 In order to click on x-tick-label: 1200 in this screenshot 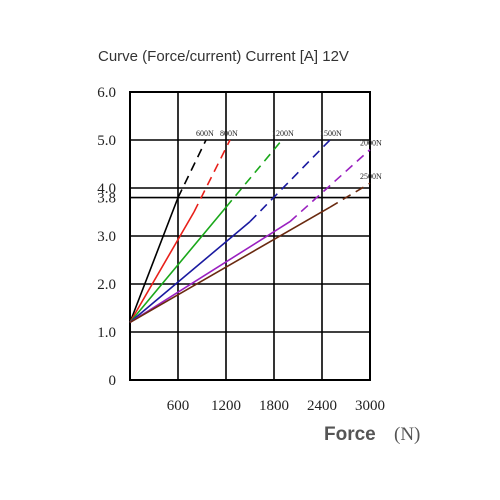, I will do `click(226, 406)`.